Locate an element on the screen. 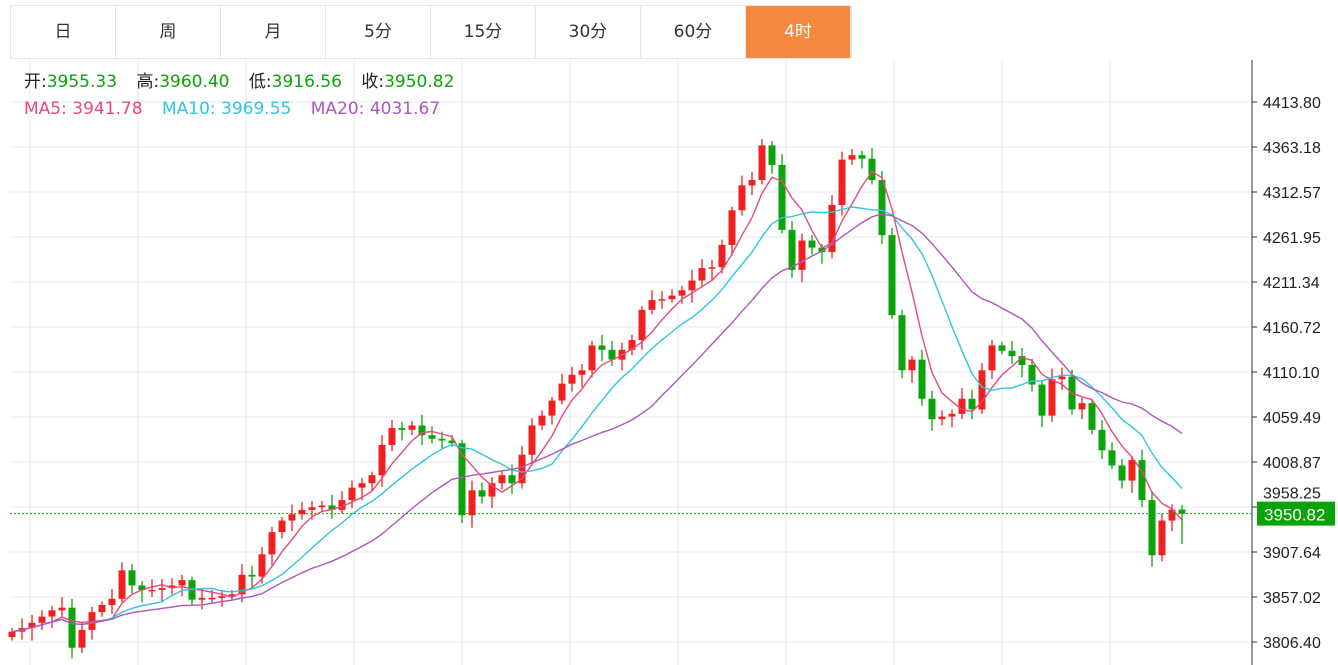 Image resolution: width=1338 pixels, height=665 pixels. open-label: 开: is located at coordinates (35, 82).